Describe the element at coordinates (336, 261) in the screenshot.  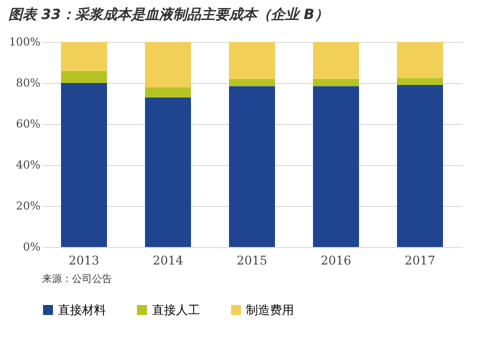
I see `x-tick-label: 2016` at that location.